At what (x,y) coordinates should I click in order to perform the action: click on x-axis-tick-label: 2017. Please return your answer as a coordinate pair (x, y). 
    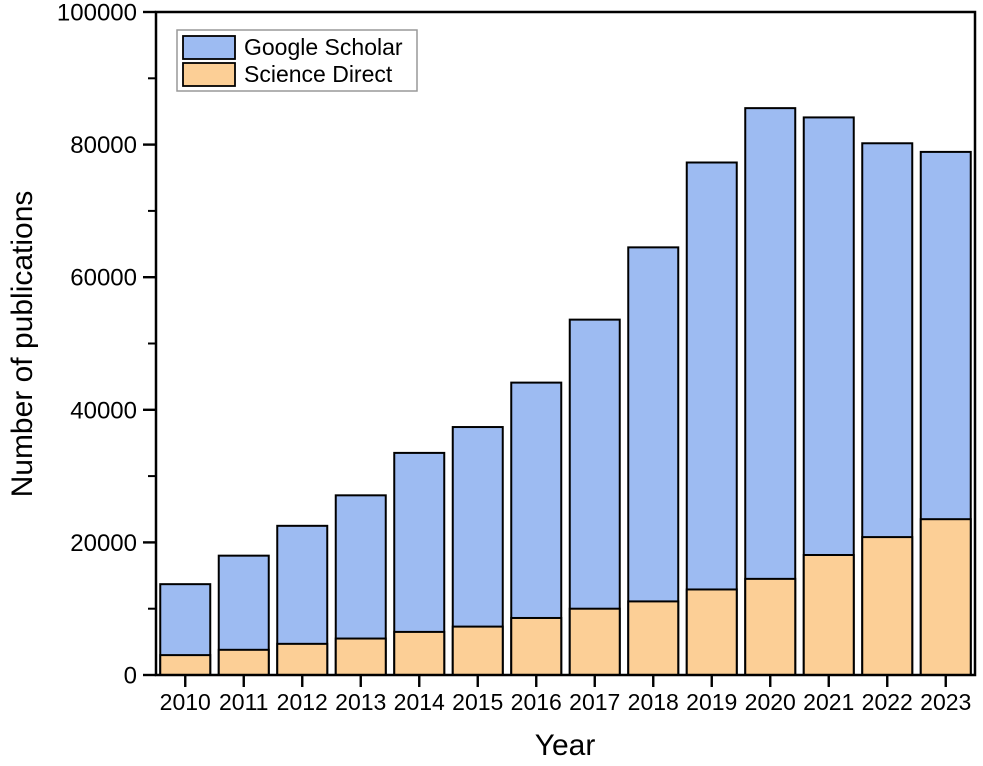
    Looking at the image, I should click on (594, 702).